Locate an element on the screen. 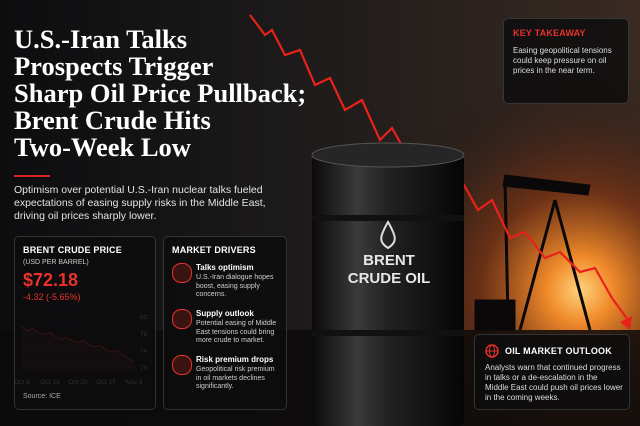 This screenshot has height=426, width=640. pump-jack is located at coordinates (533, 252).